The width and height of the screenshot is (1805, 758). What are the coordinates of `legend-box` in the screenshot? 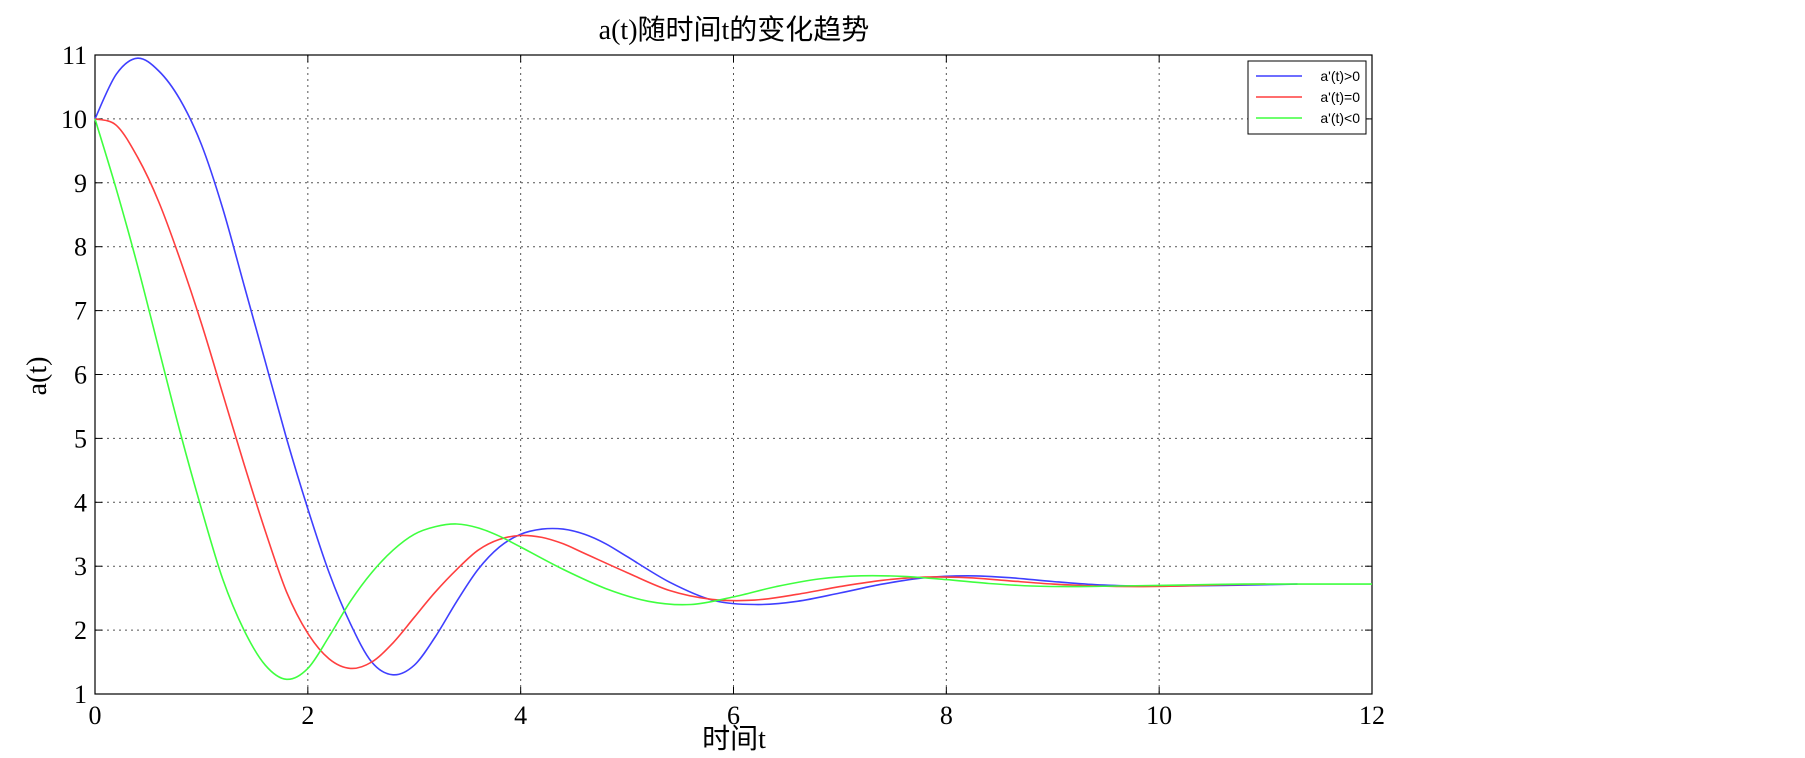 It's located at (1307, 97).